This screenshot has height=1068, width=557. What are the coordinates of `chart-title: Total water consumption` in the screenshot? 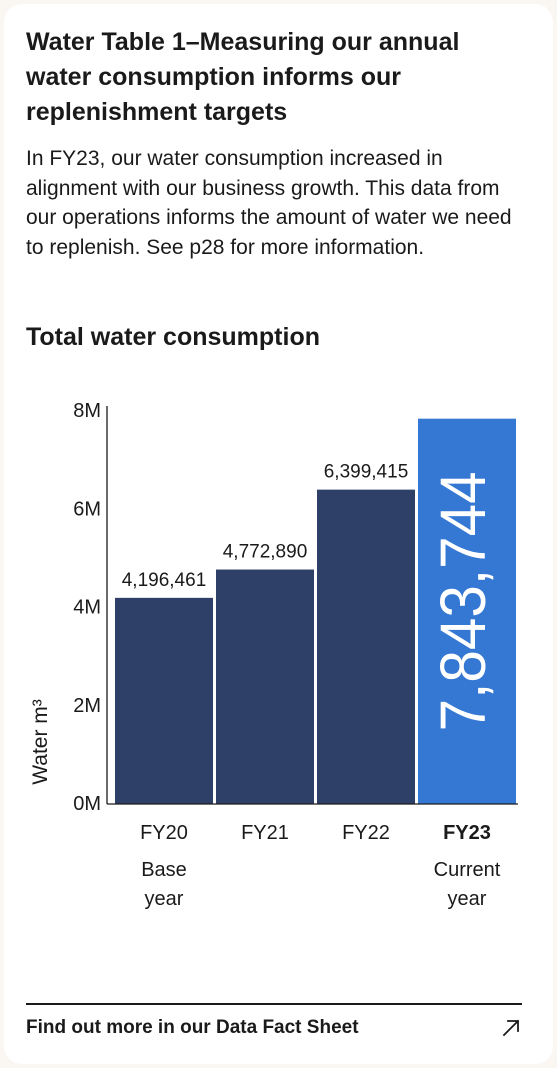 It's located at (173, 337).